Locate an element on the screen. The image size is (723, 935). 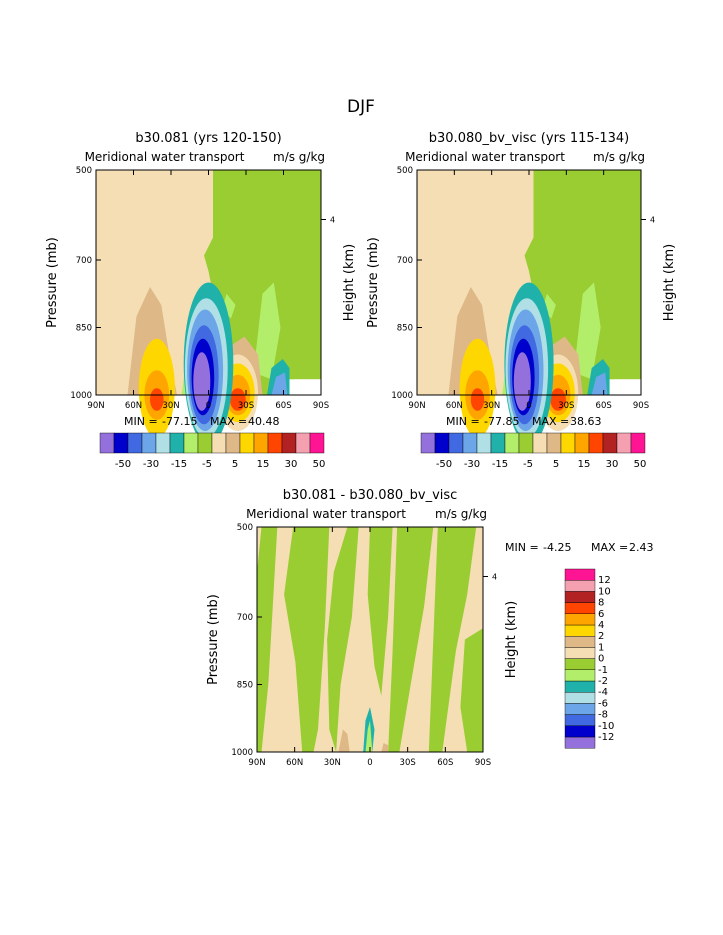
colorbar-label: -1 is located at coordinates (603, 670).